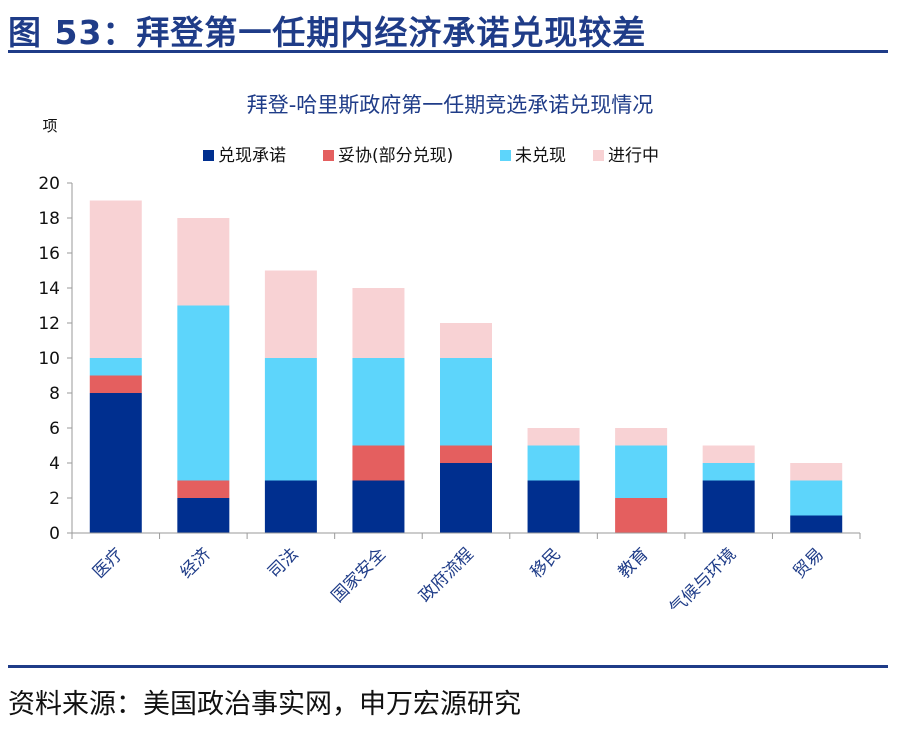 The width and height of the screenshot is (898, 729). I want to click on x-category-label: 移民, so click(546, 563).